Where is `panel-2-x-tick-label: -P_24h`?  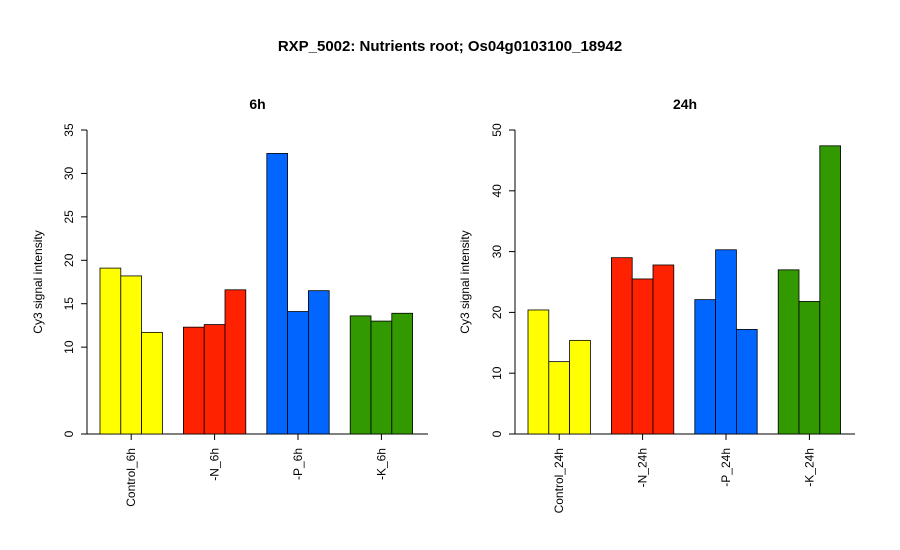 panel-2-x-tick-label: -P_24h is located at coordinates (726, 467).